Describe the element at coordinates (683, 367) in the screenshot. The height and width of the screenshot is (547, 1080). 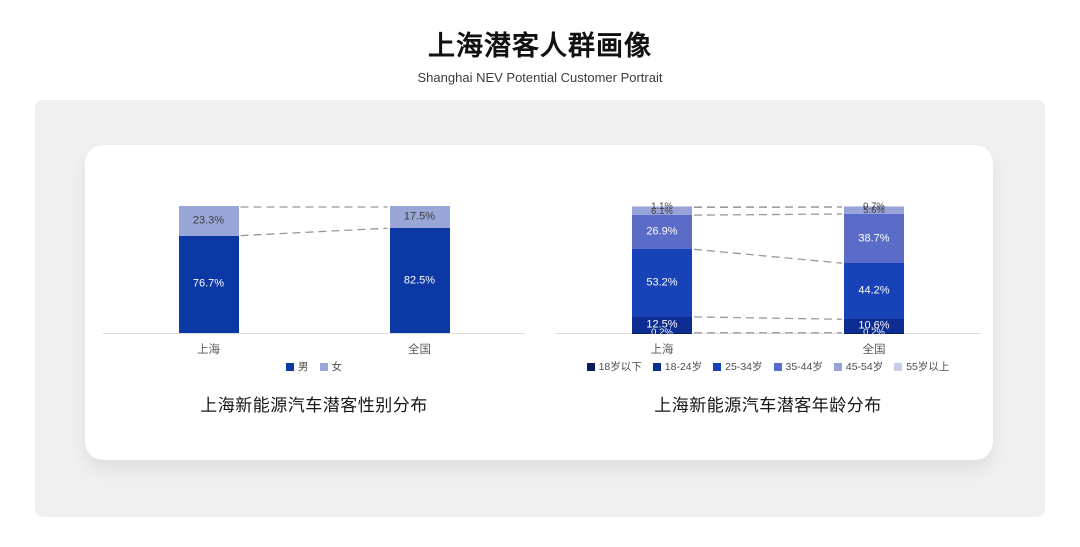
I see `legend-label: 18-24岁` at that location.